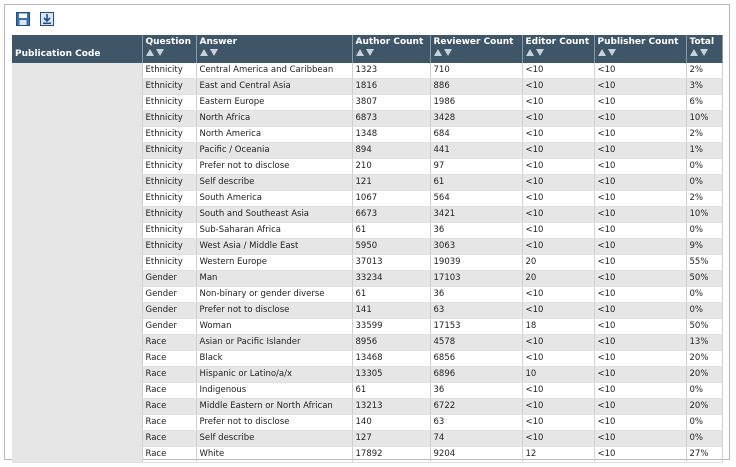 Image resolution: width=736 pixels, height=467 pixels. What do you see at coordinates (391, 454) in the screenshot?
I see `table-cell: 17892` at bounding box center [391, 454].